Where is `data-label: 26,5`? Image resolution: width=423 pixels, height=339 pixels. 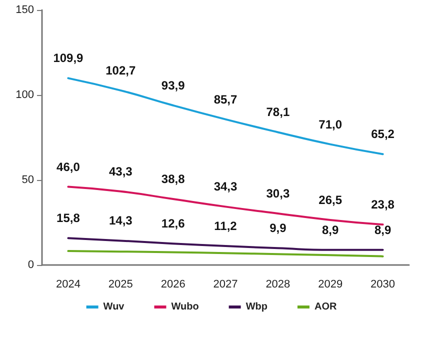 data-label: 26,5 is located at coordinates (330, 199).